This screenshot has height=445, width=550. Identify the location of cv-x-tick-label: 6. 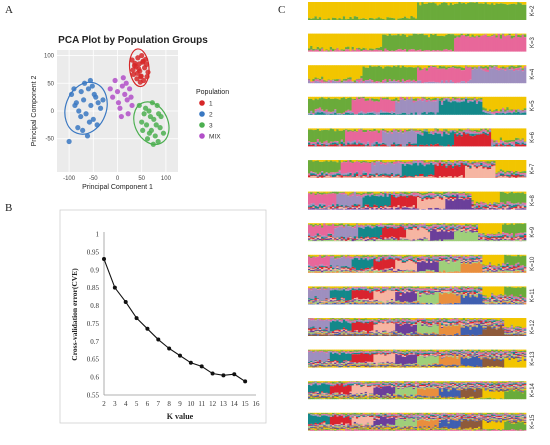
(148, 404).